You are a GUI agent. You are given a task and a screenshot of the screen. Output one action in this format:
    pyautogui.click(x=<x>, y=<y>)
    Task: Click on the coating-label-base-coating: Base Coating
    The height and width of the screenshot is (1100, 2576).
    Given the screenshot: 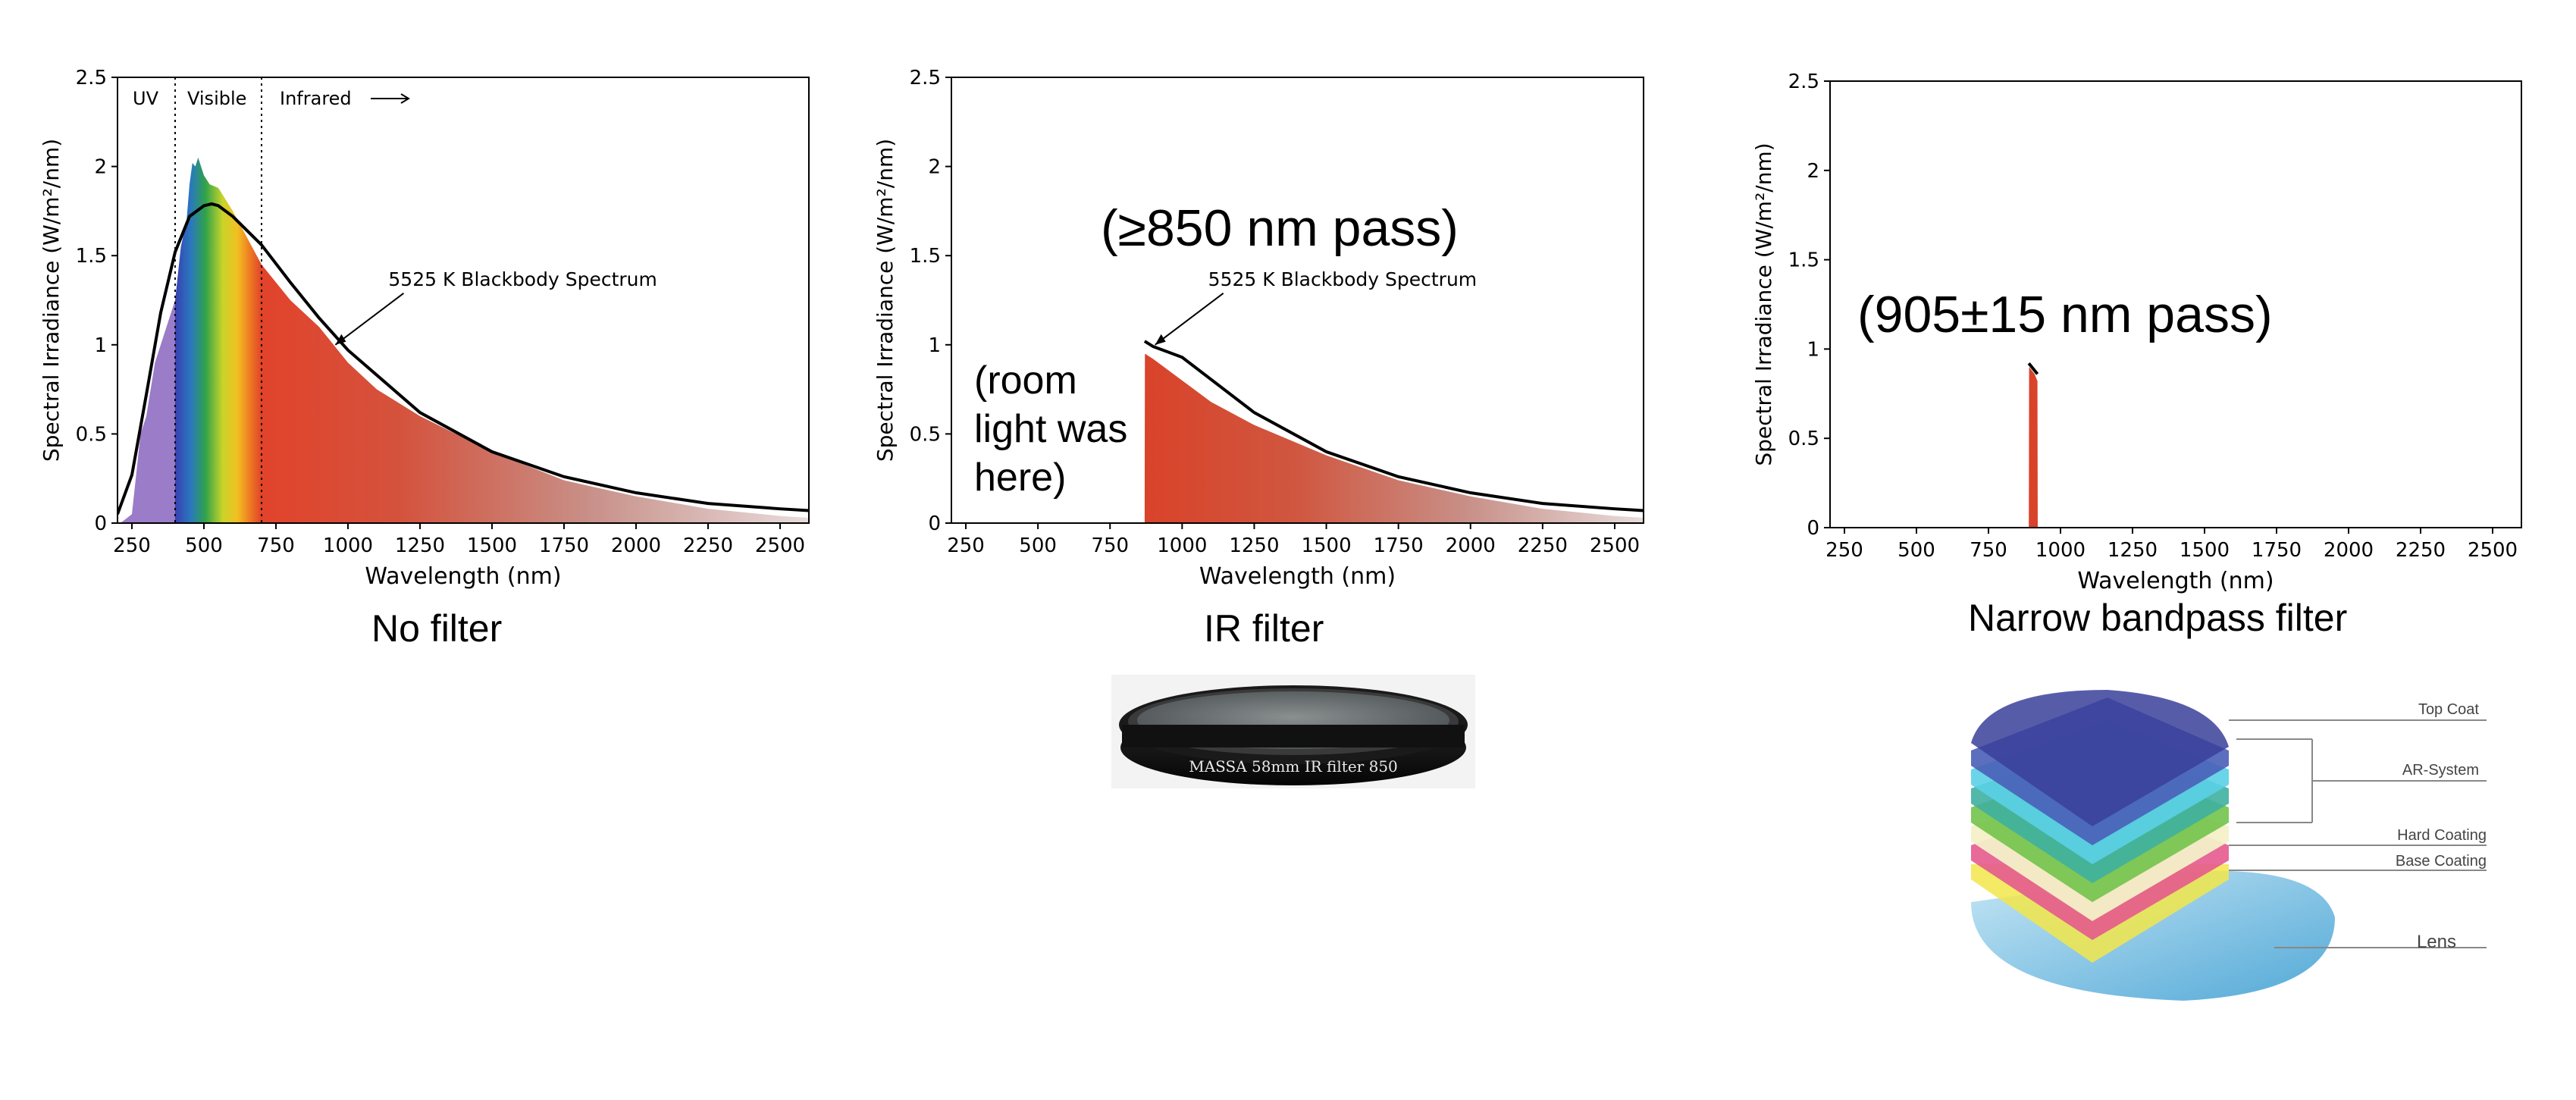 What is the action you would take?
    pyautogui.click(x=2441, y=861)
    